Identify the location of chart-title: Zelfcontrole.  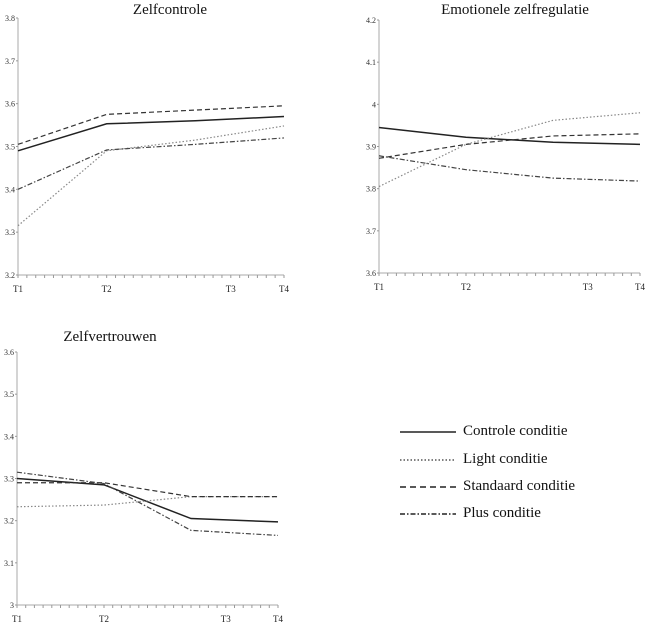
(170, 10).